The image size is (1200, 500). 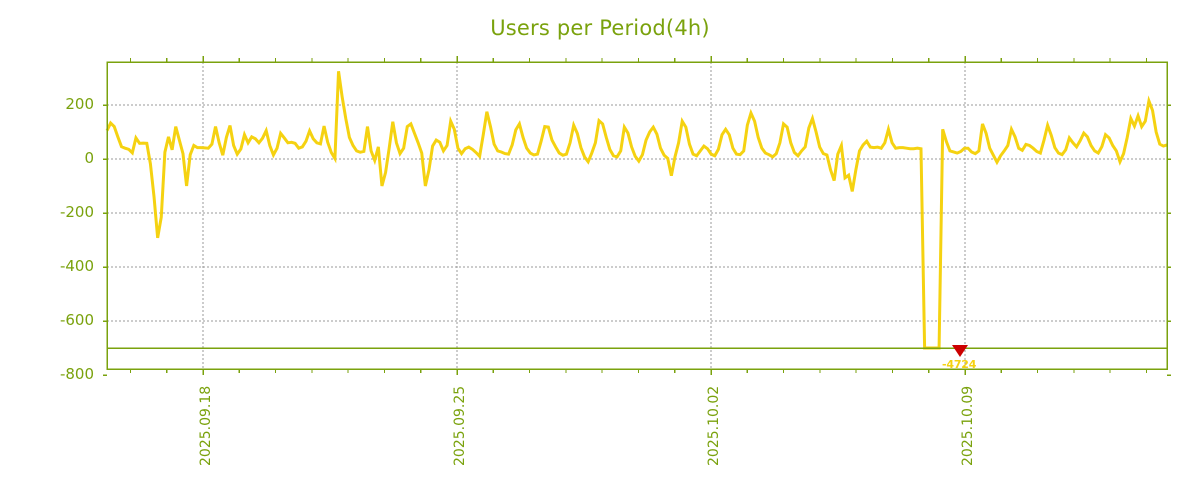 What do you see at coordinates (76, 266) in the screenshot?
I see `y-axis-tick-label: -400` at bounding box center [76, 266].